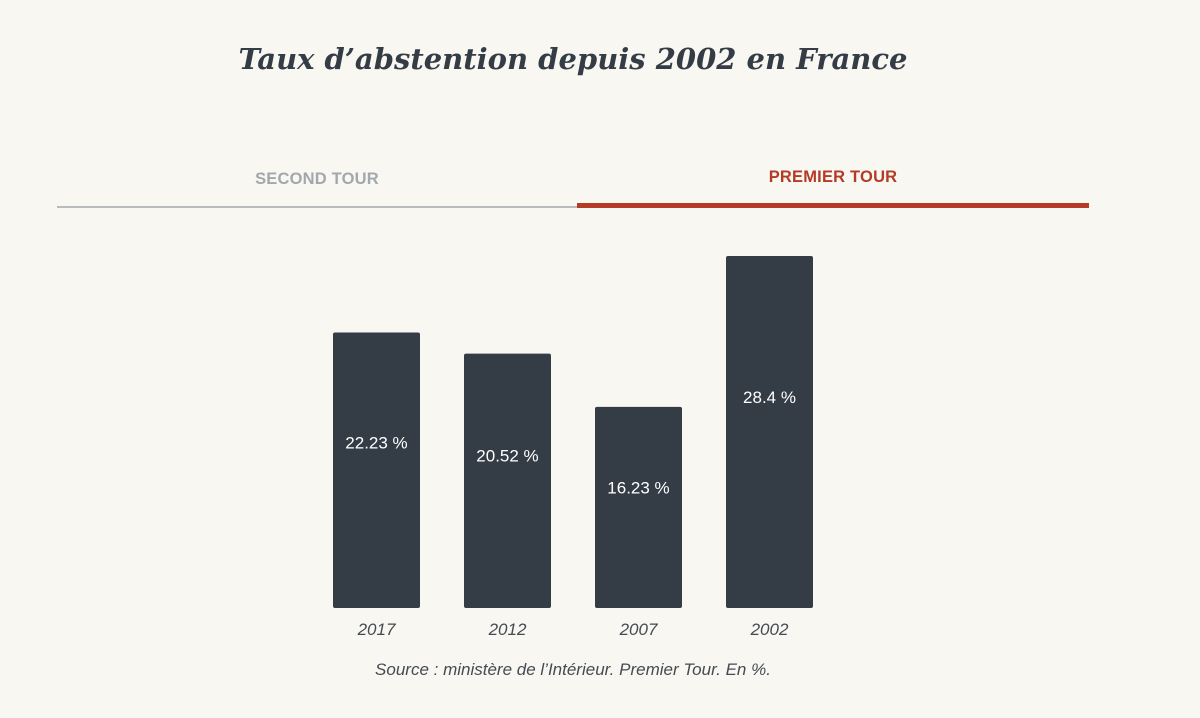 Image resolution: width=1200 pixels, height=718 pixels. Describe the element at coordinates (638, 507) in the screenshot. I see `bar-2007` at that location.